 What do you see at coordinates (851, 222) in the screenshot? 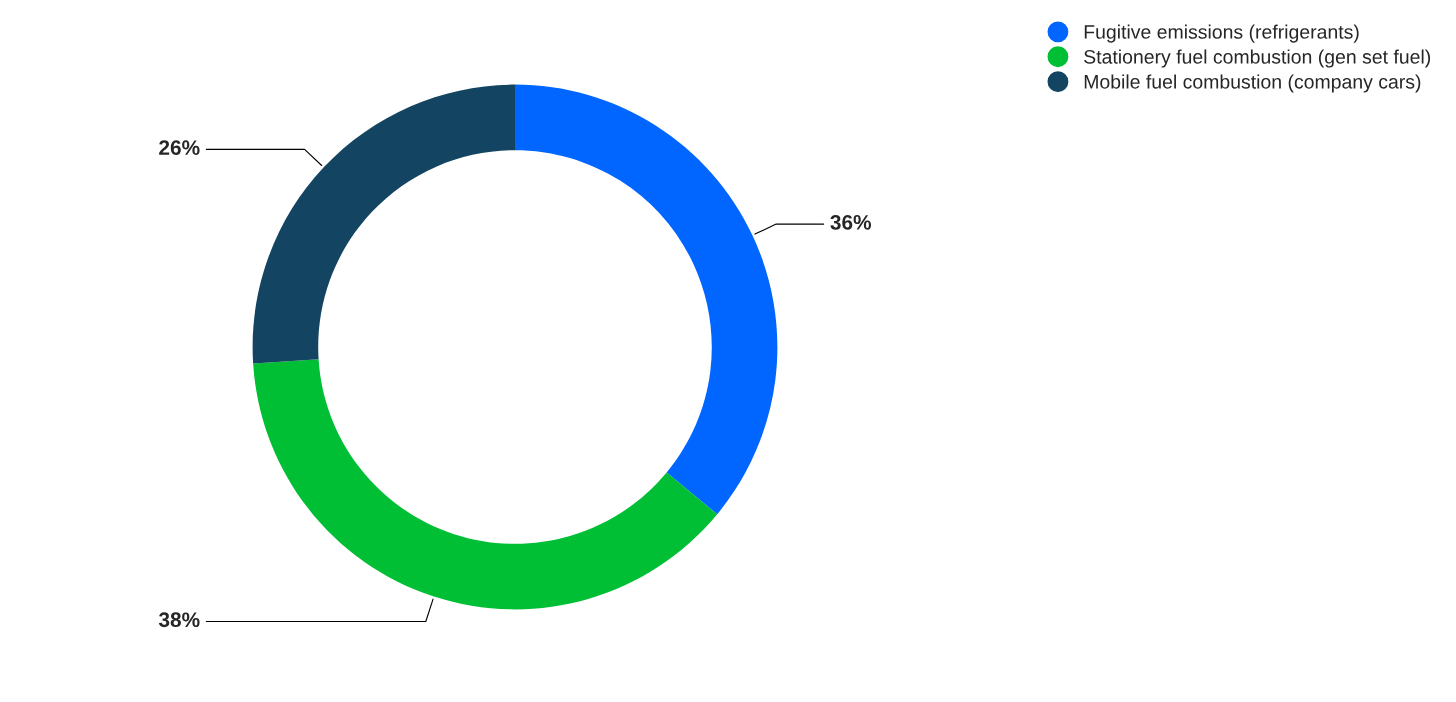
I see `data-label: 36%` at bounding box center [851, 222].